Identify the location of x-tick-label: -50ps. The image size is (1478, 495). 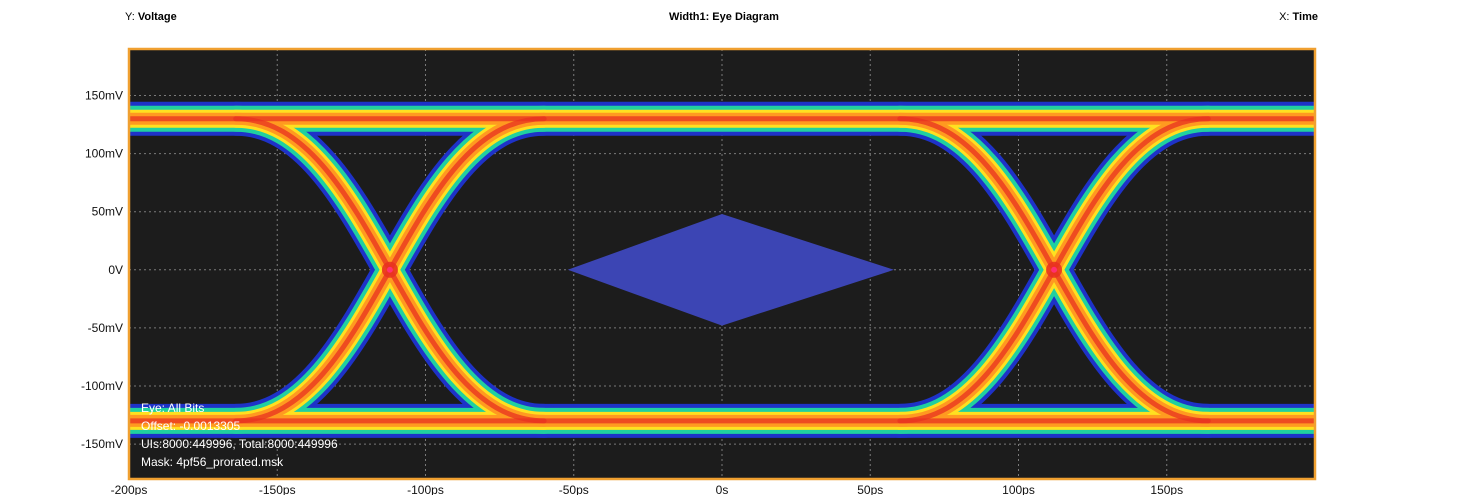
(574, 489).